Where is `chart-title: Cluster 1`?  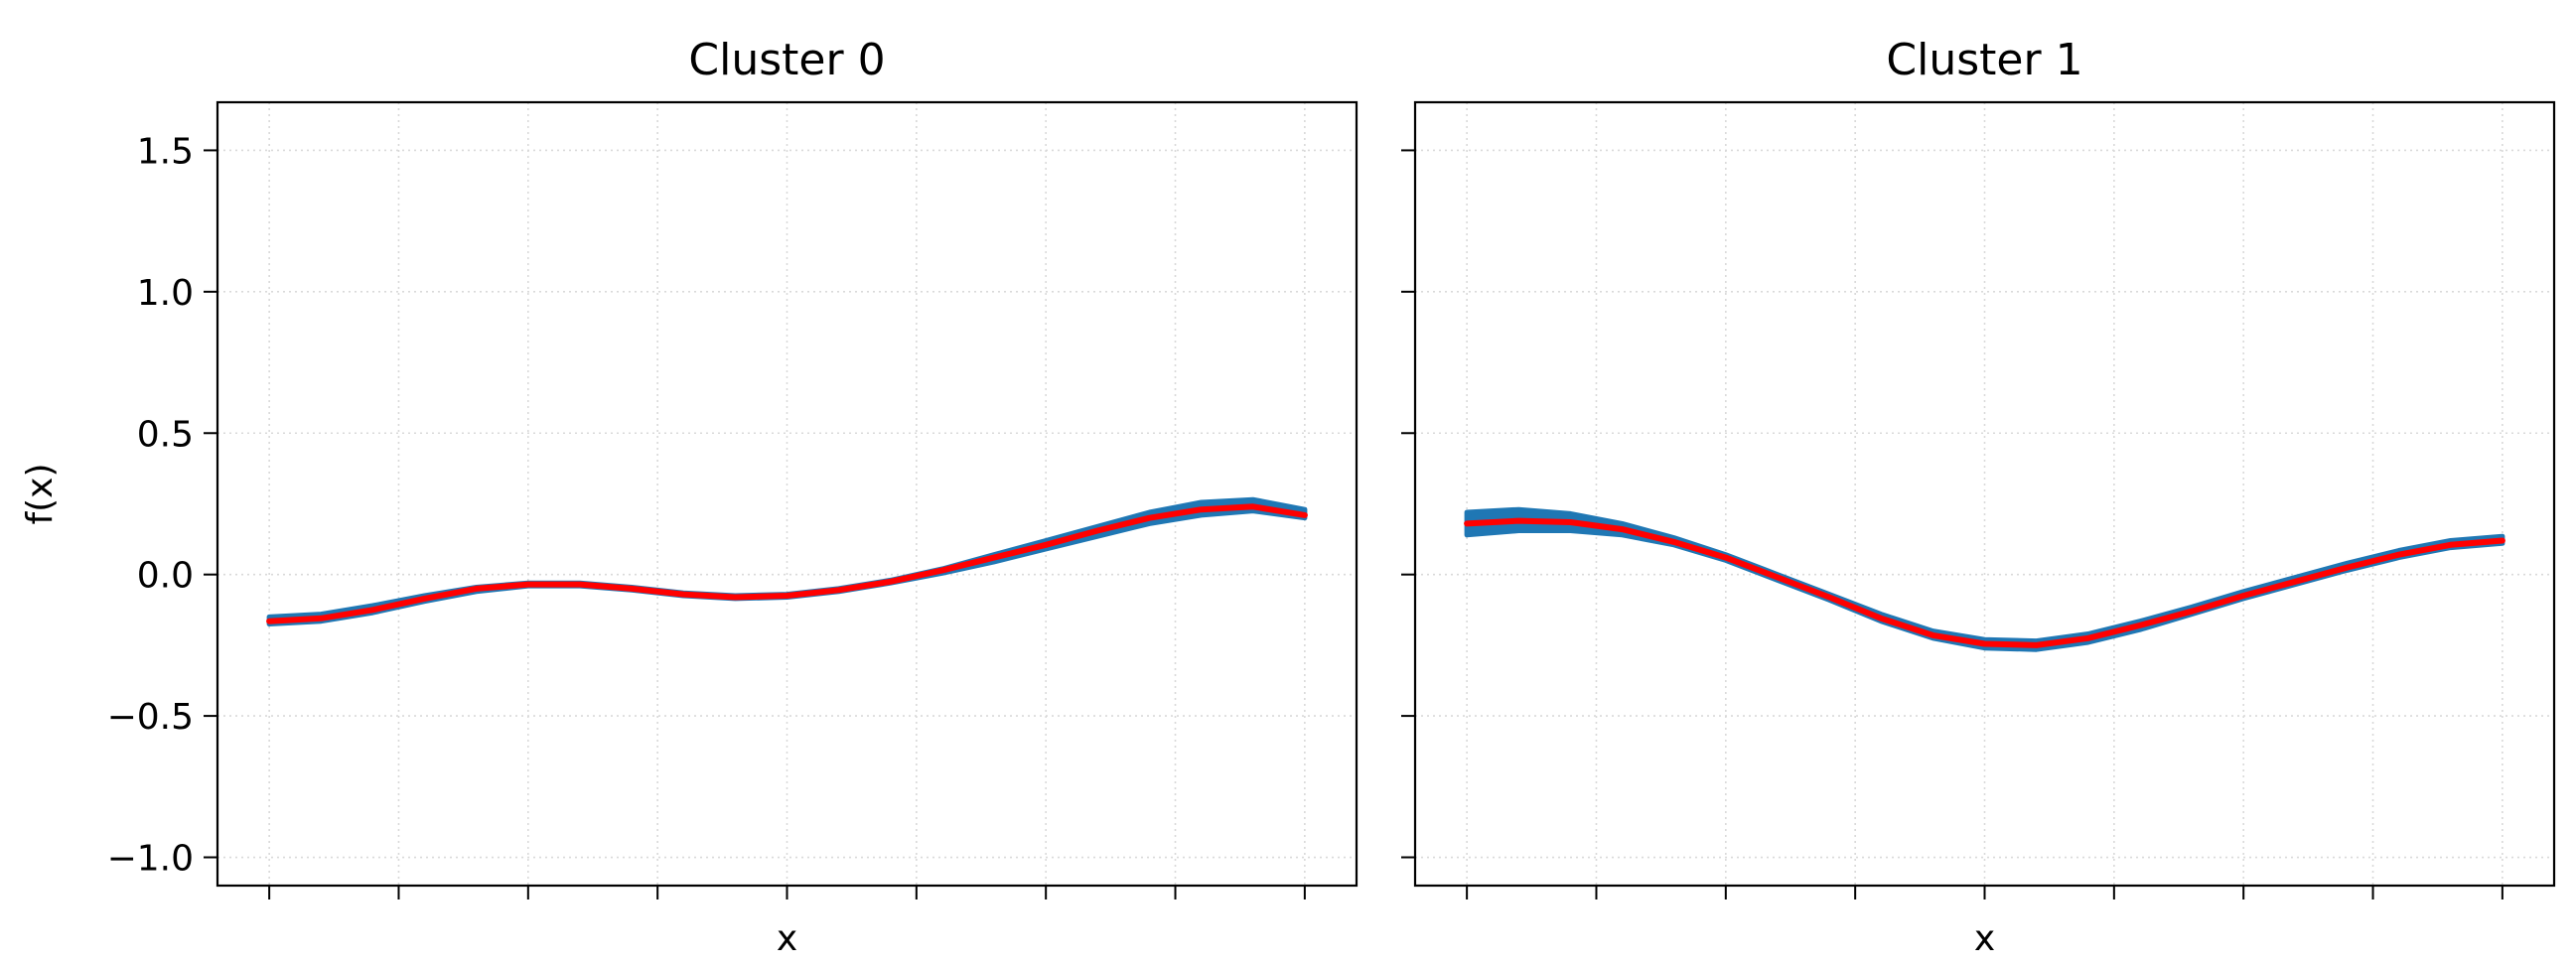
chart-title: Cluster 1 is located at coordinates (1984, 60).